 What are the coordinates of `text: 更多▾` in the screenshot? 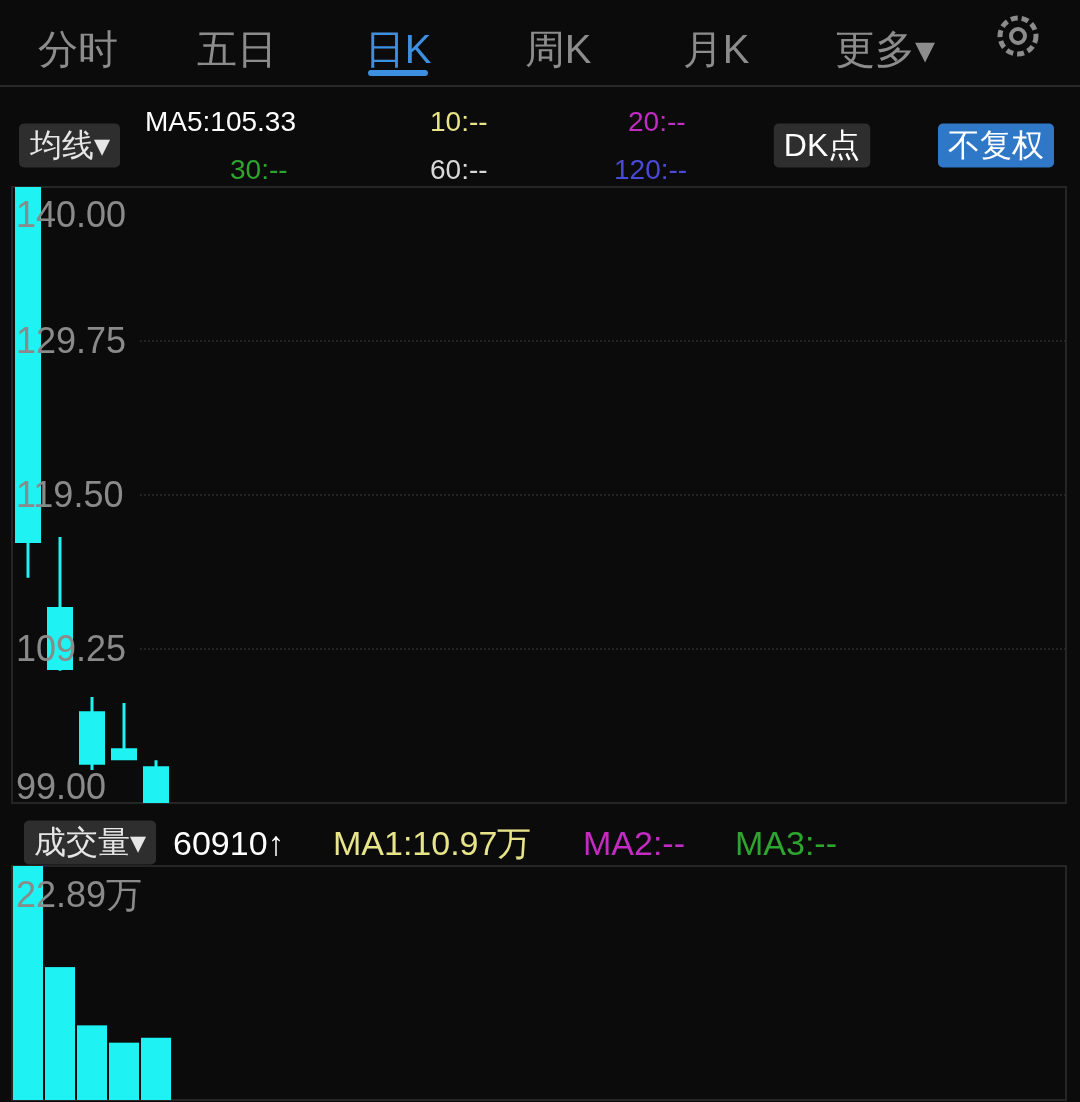 It's located at (885, 48).